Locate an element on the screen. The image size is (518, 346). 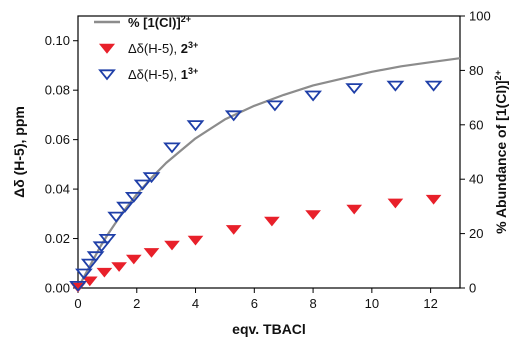
legend-label-abundance: % [1(Cl)]2+ is located at coordinates (159, 22).